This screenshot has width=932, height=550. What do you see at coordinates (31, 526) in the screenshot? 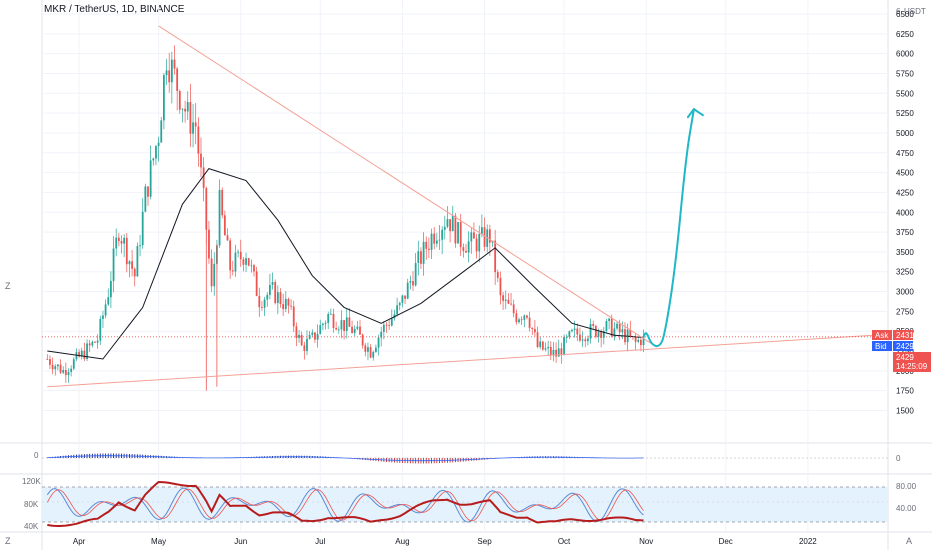
I see `pane3-left-label-2: 40K` at bounding box center [31, 526].